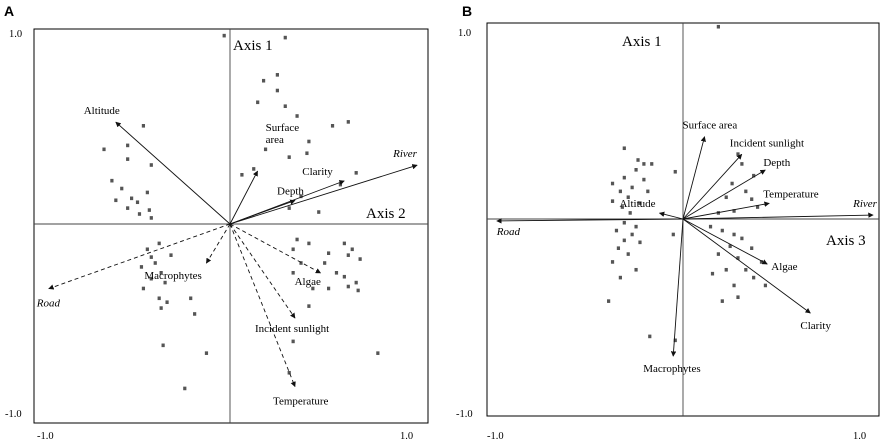 This screenshot has width=886, height=444. Describe the element at coordinates (846, 241) in the screenshot. I see `panel-b-axis-horizontal-label: Axis 3` at that location.